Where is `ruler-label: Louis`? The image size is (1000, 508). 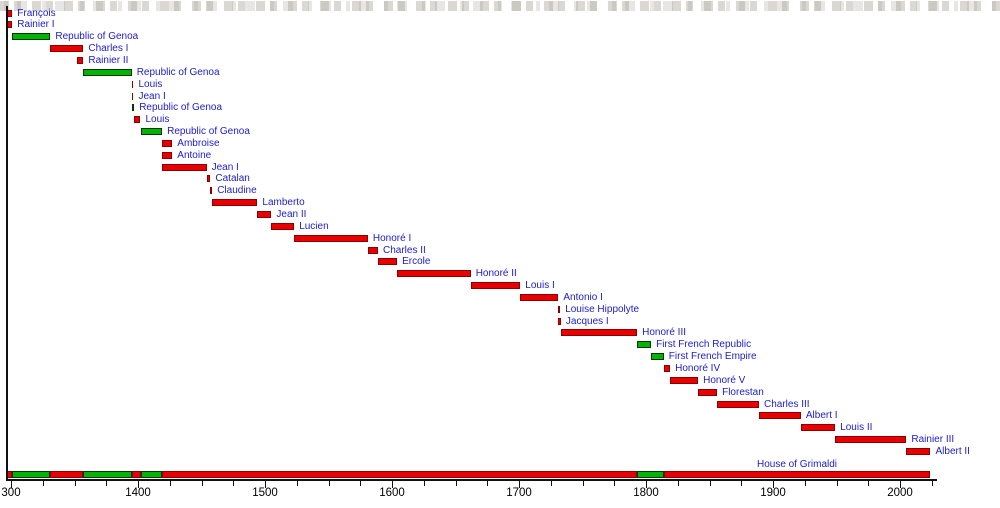
ruler-label: Louis is located at coordinates (150, 84).